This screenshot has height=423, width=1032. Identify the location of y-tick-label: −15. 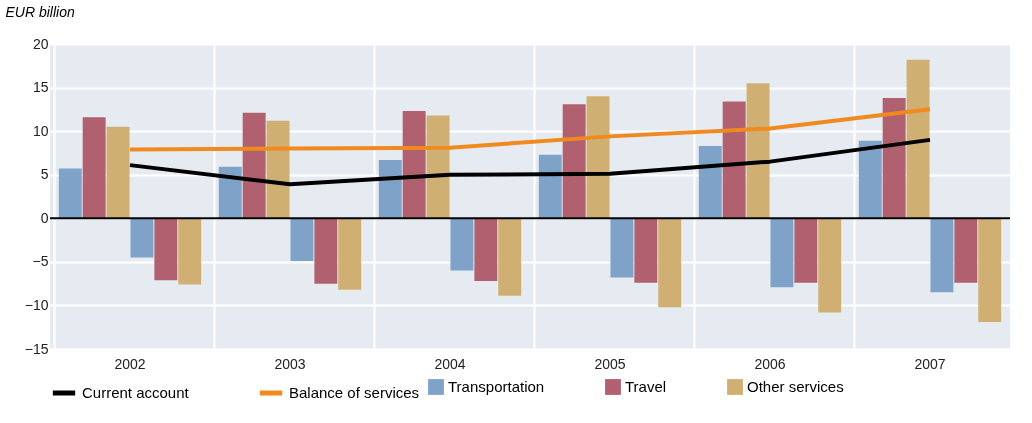
(36, 348).